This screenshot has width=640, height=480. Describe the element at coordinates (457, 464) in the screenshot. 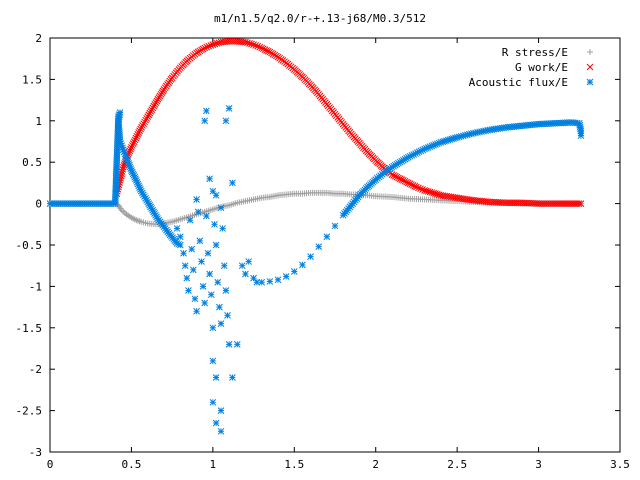

I see `x-tick-label: 2.5` at that location.